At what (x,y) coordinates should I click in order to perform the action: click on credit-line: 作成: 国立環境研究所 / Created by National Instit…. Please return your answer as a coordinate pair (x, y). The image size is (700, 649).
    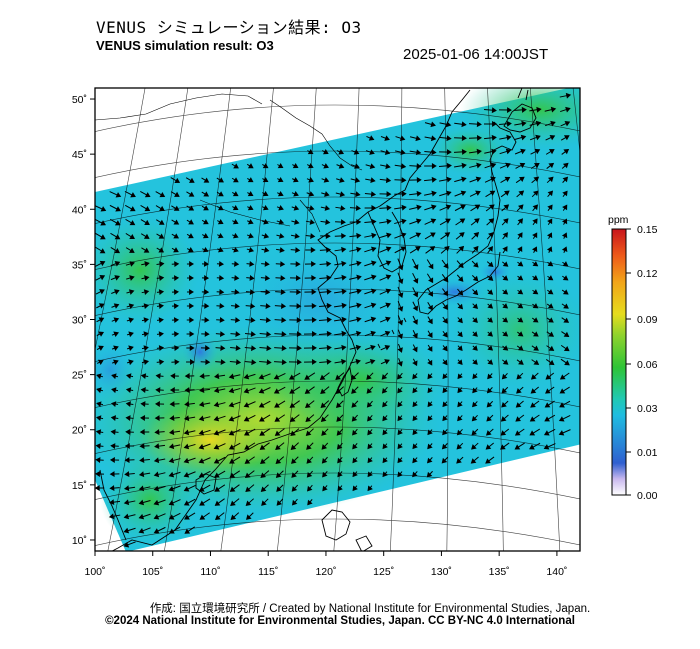
    Looking at the image, I should click on (370, 609).